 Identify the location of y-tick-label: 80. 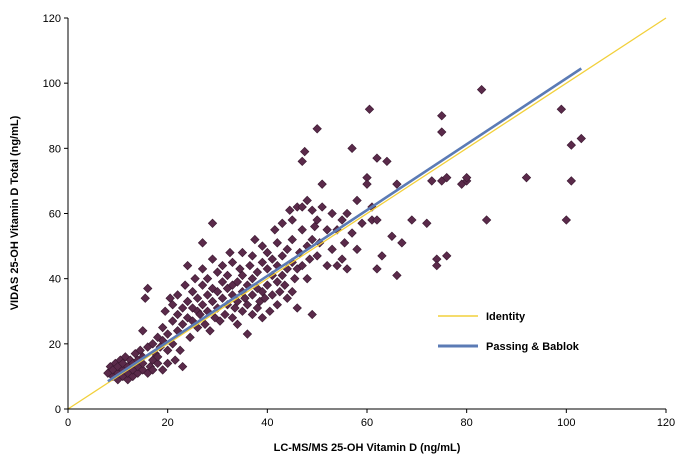
(55, 149).